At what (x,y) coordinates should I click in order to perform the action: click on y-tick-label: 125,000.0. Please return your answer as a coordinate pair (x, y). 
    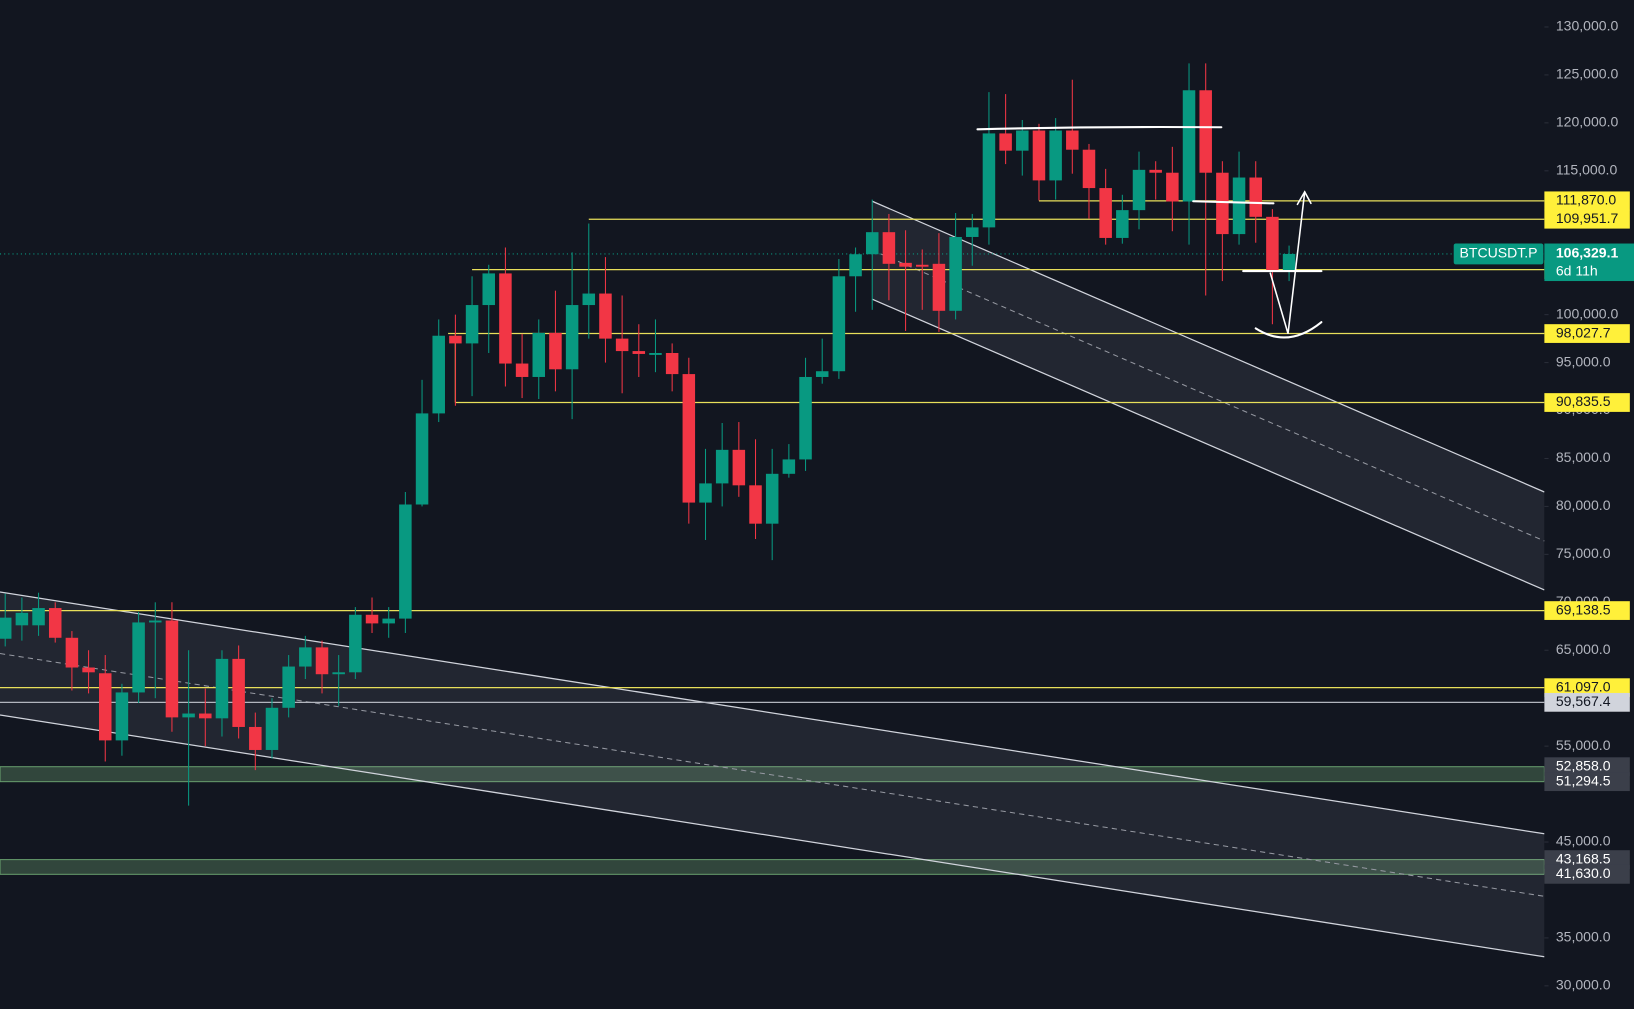
    Looking at the image, I should click on (1587, 74).